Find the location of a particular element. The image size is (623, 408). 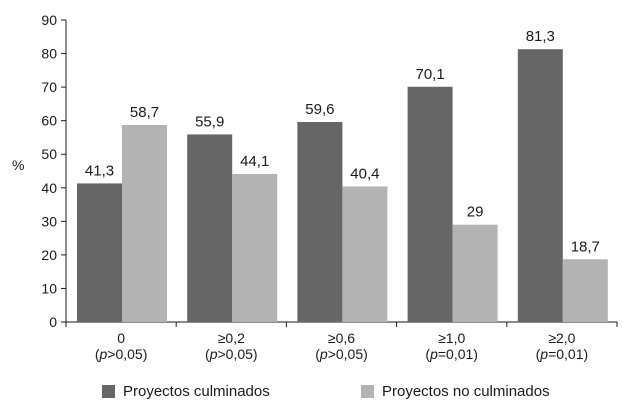

data-label: 41,3 is located at coordinates (99, 170).